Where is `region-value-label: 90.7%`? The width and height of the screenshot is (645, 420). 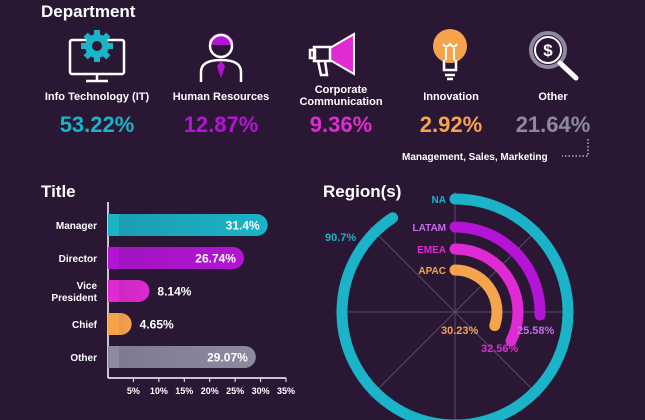
region-value-label: 90.7% is located at coordinates (340, 238).